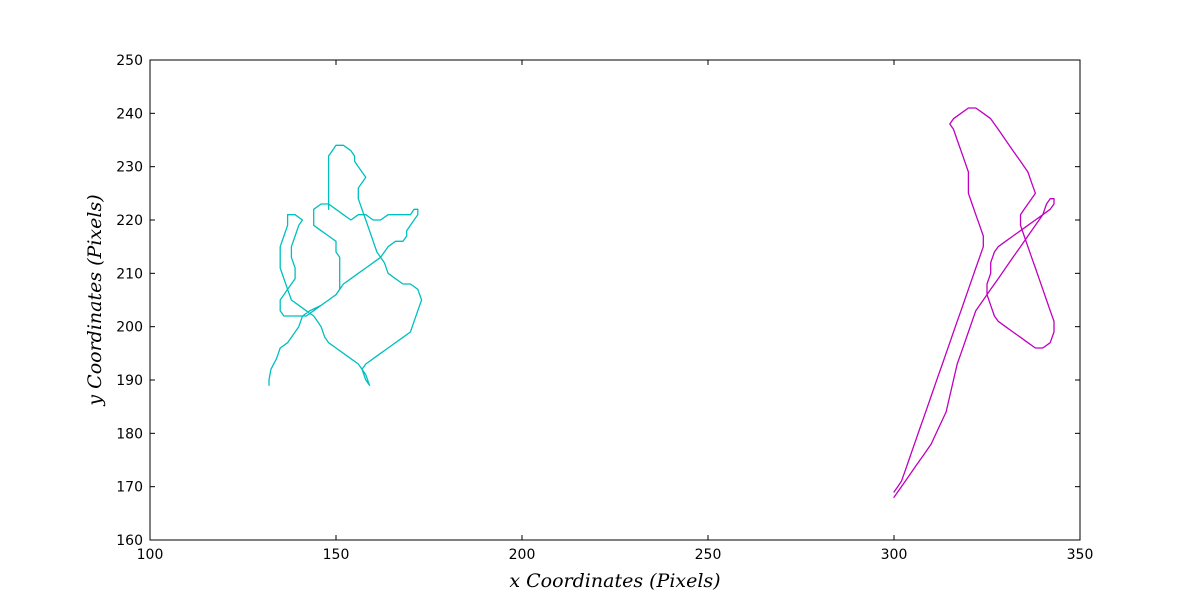  Describe the element at coordinates (614, 581) in the screenshot. I see `x-axis-label: x Coordinates (Pixels)` at that location.